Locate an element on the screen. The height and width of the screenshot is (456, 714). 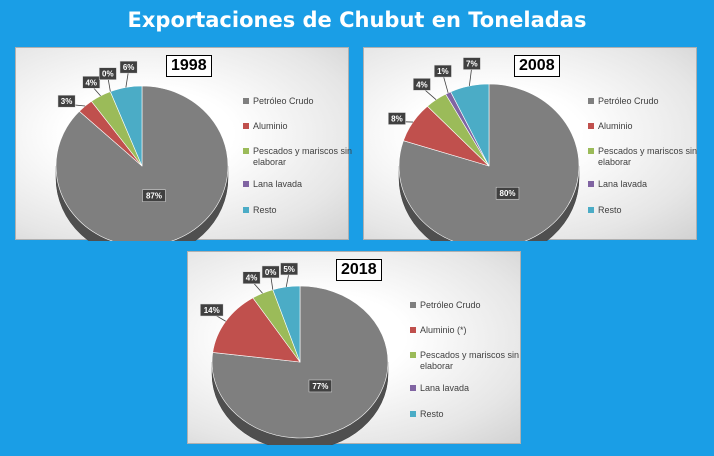
svg-text: 1% is located at coordinates (443, 71).